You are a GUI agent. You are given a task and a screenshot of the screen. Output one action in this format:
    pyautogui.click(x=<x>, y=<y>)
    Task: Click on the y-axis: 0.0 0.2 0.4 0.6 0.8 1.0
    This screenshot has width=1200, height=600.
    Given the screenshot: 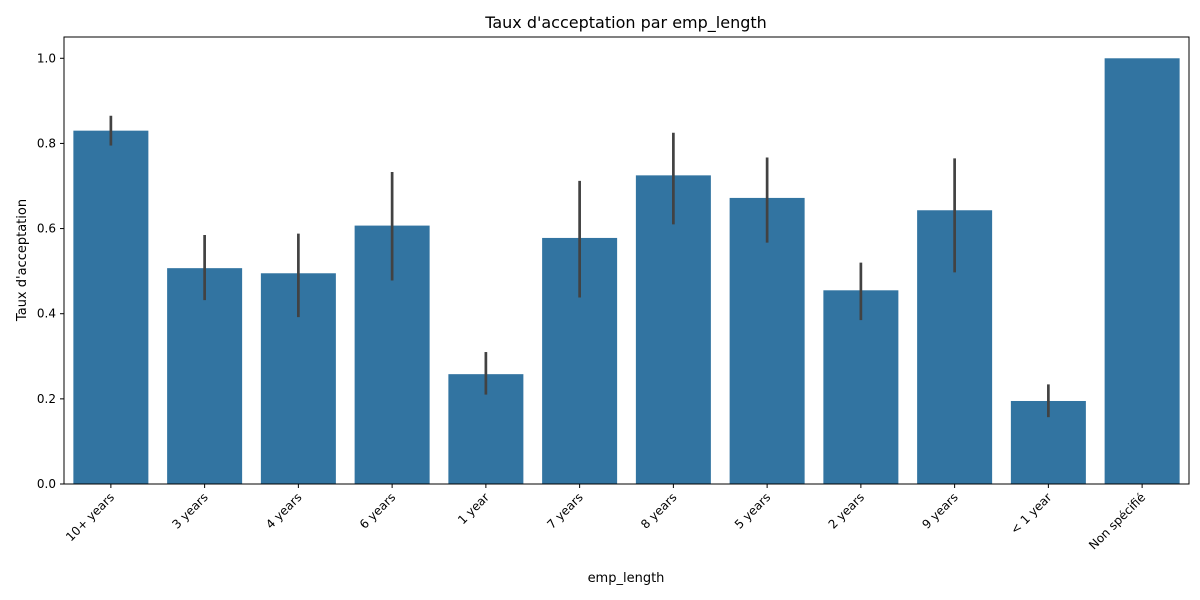 What is the action you would take?
    pyautogui.click(x=50, y=271)
    